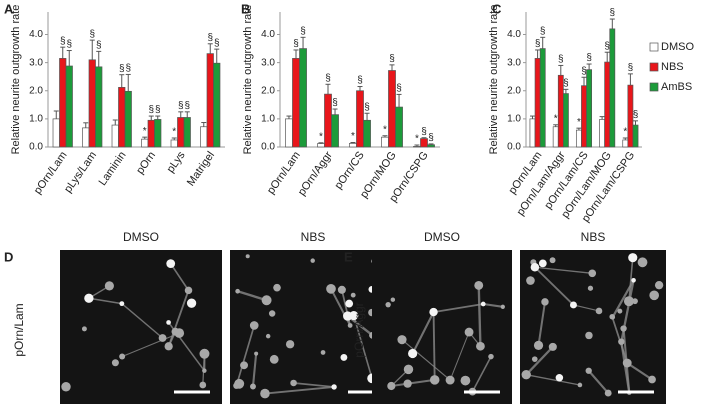  I want to click on legend-label: DMSO, so click(677, 47).